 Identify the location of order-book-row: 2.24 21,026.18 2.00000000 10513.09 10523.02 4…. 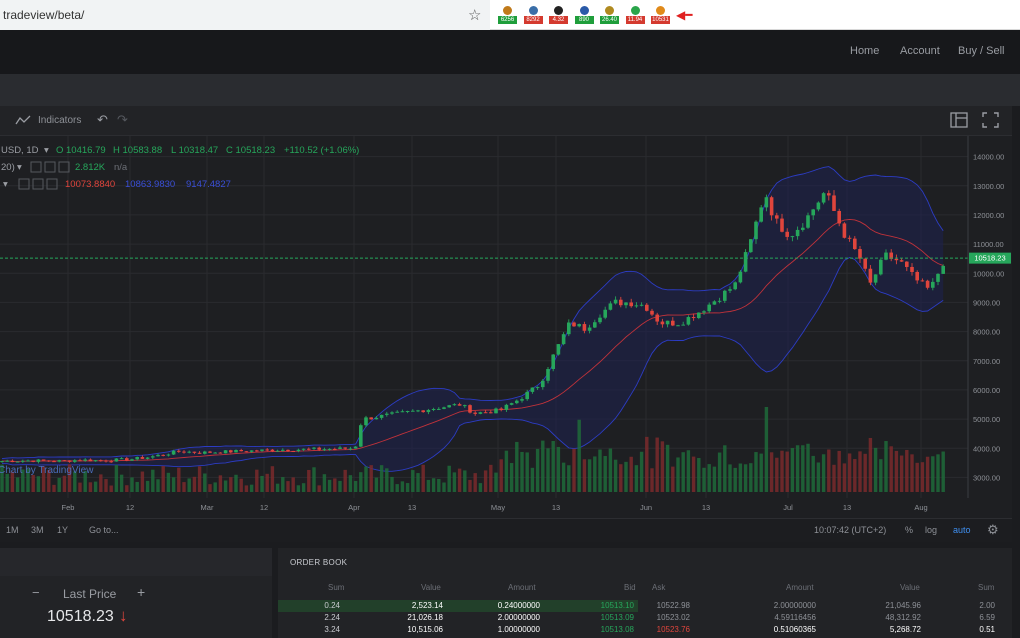
(645, 618).